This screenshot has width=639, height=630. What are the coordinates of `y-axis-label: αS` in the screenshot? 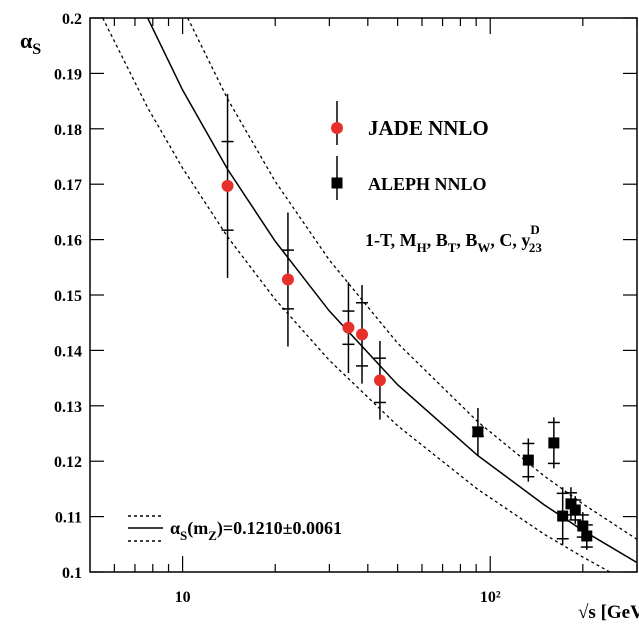 It's located at (30, 43).